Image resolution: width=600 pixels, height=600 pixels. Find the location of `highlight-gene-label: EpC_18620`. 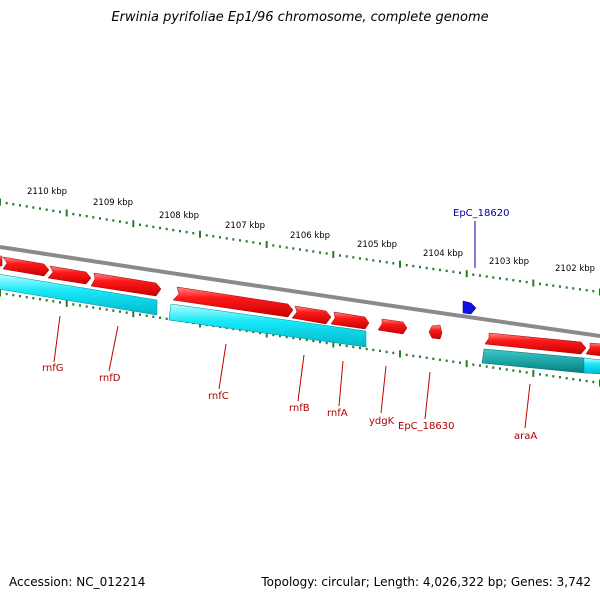

highlight-gene-label: EpC_18620 is located at coordinates (481, 213).